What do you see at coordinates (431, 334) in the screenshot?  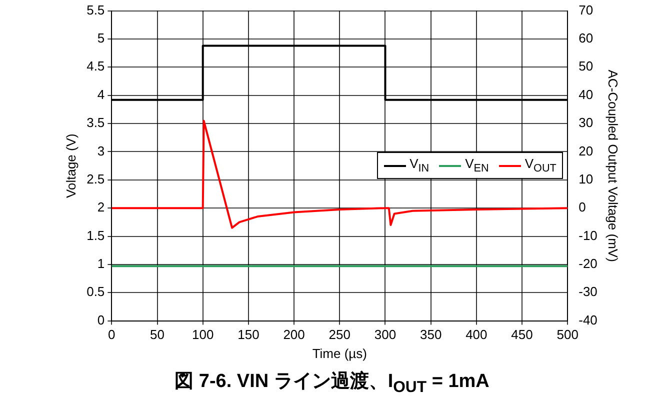 I see `x-tick-label: 350` at bounding box center [431, 334].